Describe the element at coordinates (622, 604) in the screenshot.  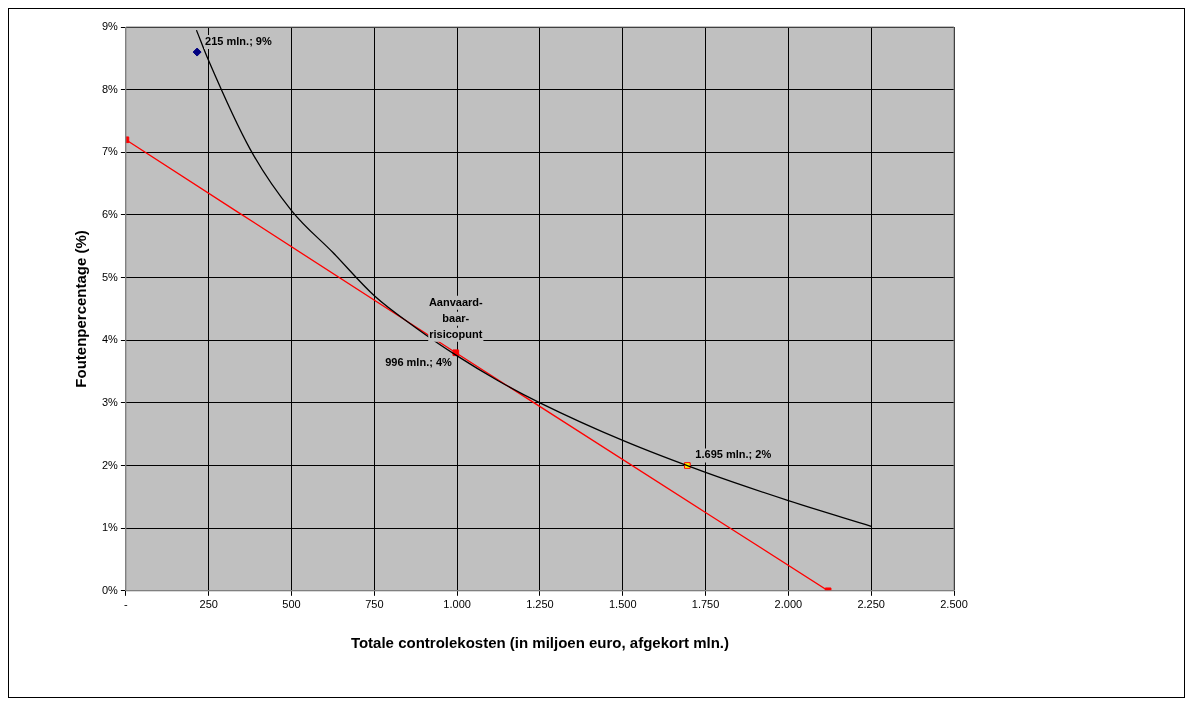
I see `x-tick-label: 1.500` at that location.